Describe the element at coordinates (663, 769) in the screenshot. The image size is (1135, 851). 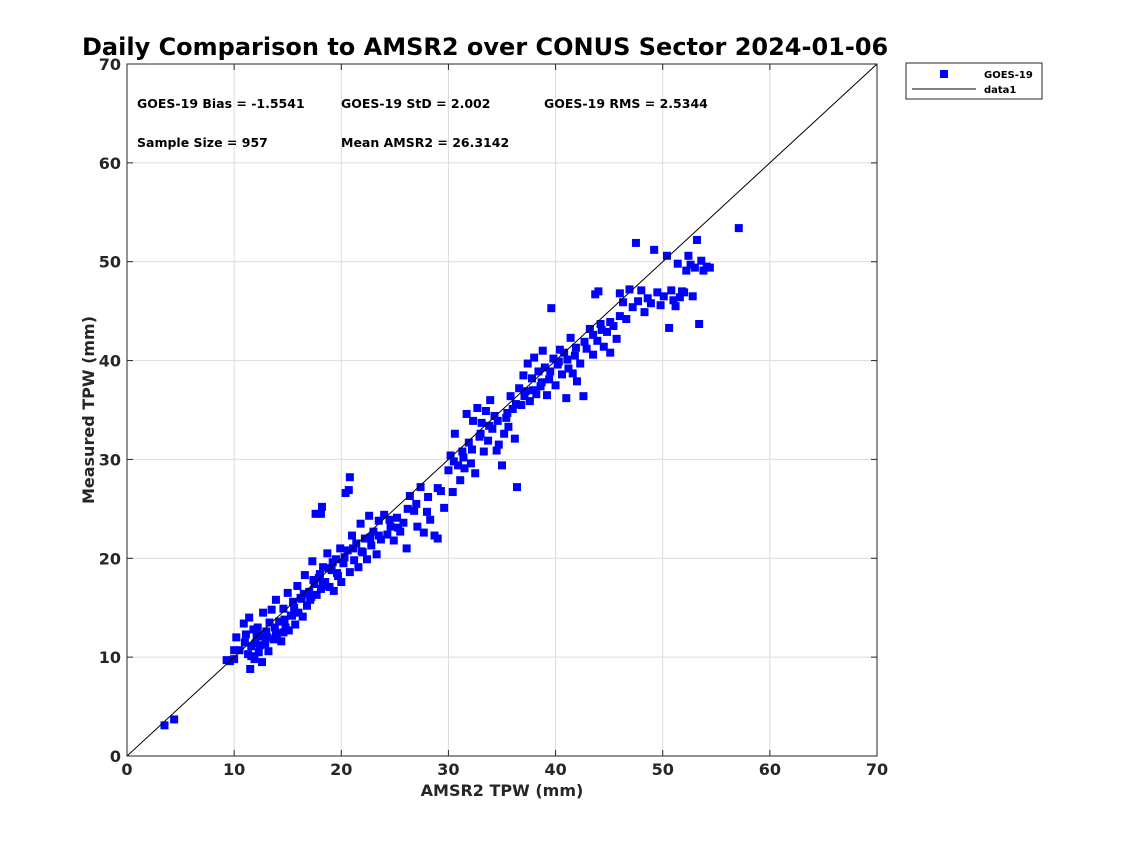
I see `x-tick-label: 50` at that location.